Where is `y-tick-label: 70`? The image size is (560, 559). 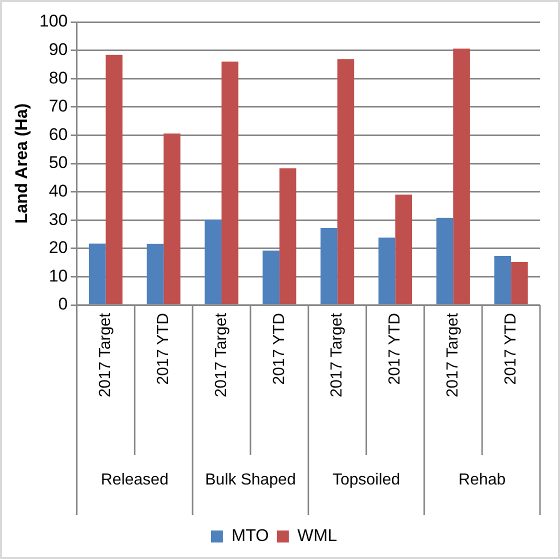
y-tick-label: 70 is located at coordinates (58, 106).